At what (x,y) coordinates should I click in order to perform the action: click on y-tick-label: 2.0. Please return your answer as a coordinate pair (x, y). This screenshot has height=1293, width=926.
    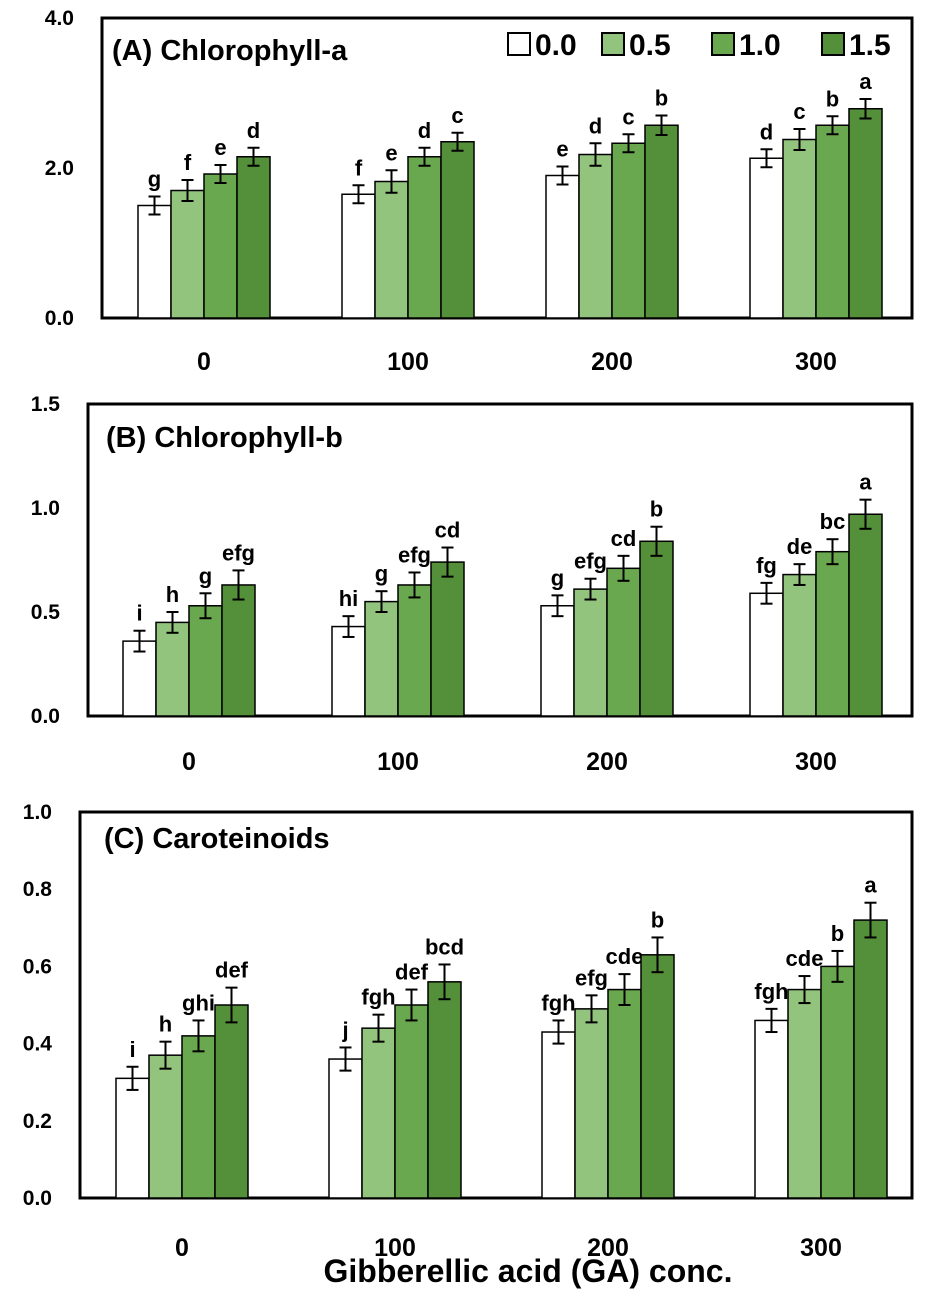
    Looking at the image, I should click on (59, 168).